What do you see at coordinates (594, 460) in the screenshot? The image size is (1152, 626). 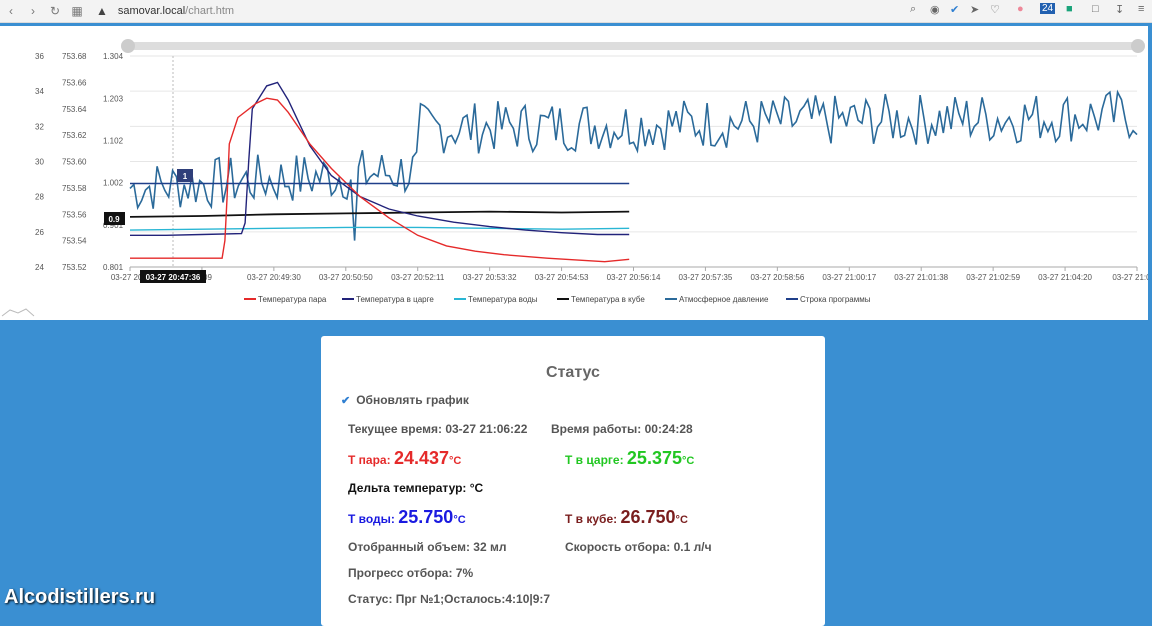 I see `column-temp-label: Т в царге:` at bounding box center [594, 460].